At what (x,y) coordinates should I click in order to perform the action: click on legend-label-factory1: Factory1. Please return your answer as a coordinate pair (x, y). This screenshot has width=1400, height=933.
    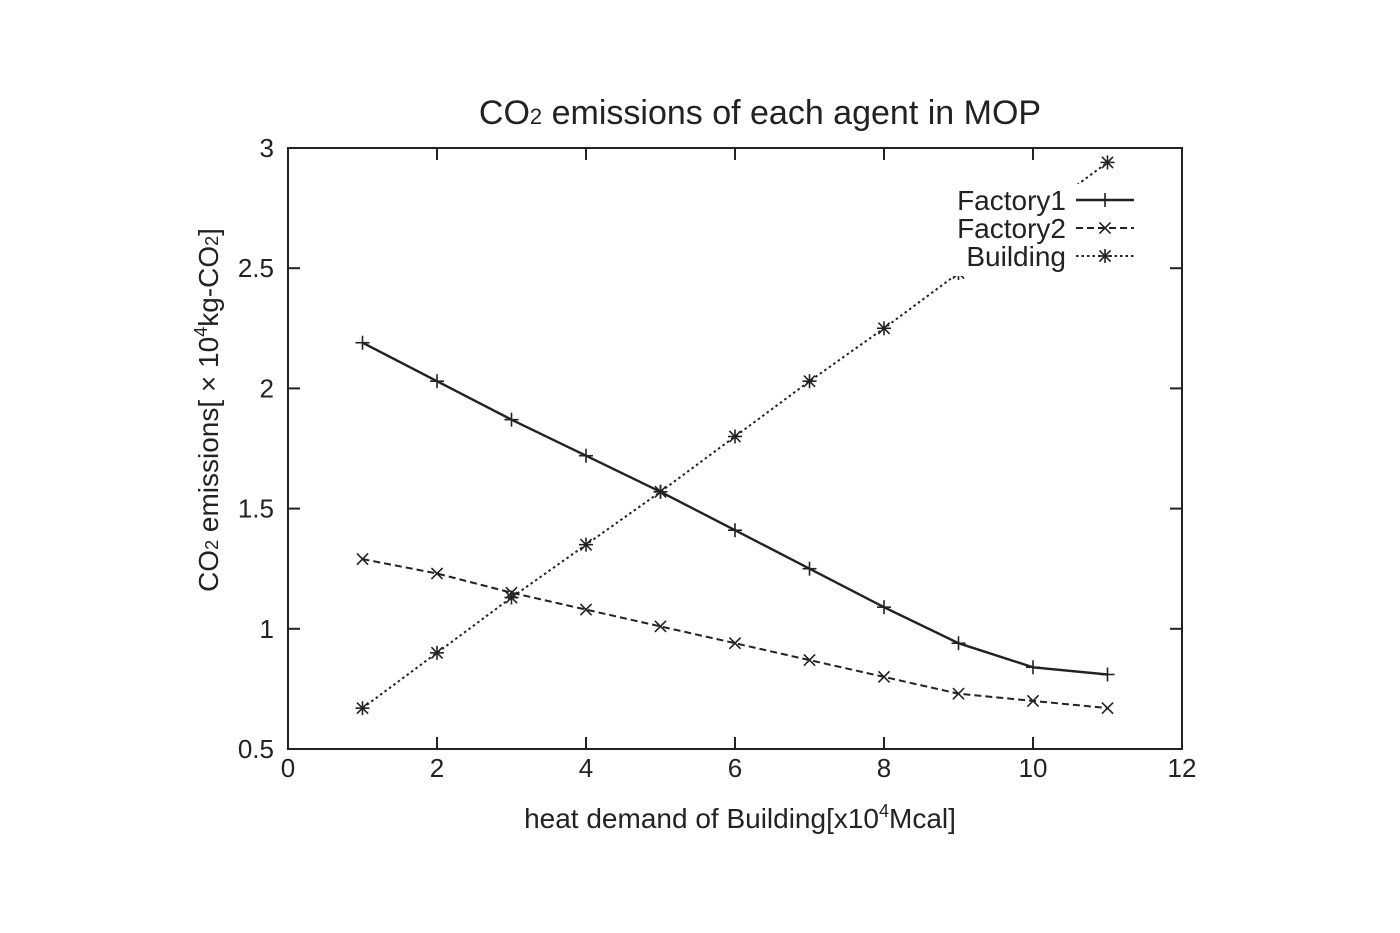
    Looking at the image, I should click on (1011, 200).